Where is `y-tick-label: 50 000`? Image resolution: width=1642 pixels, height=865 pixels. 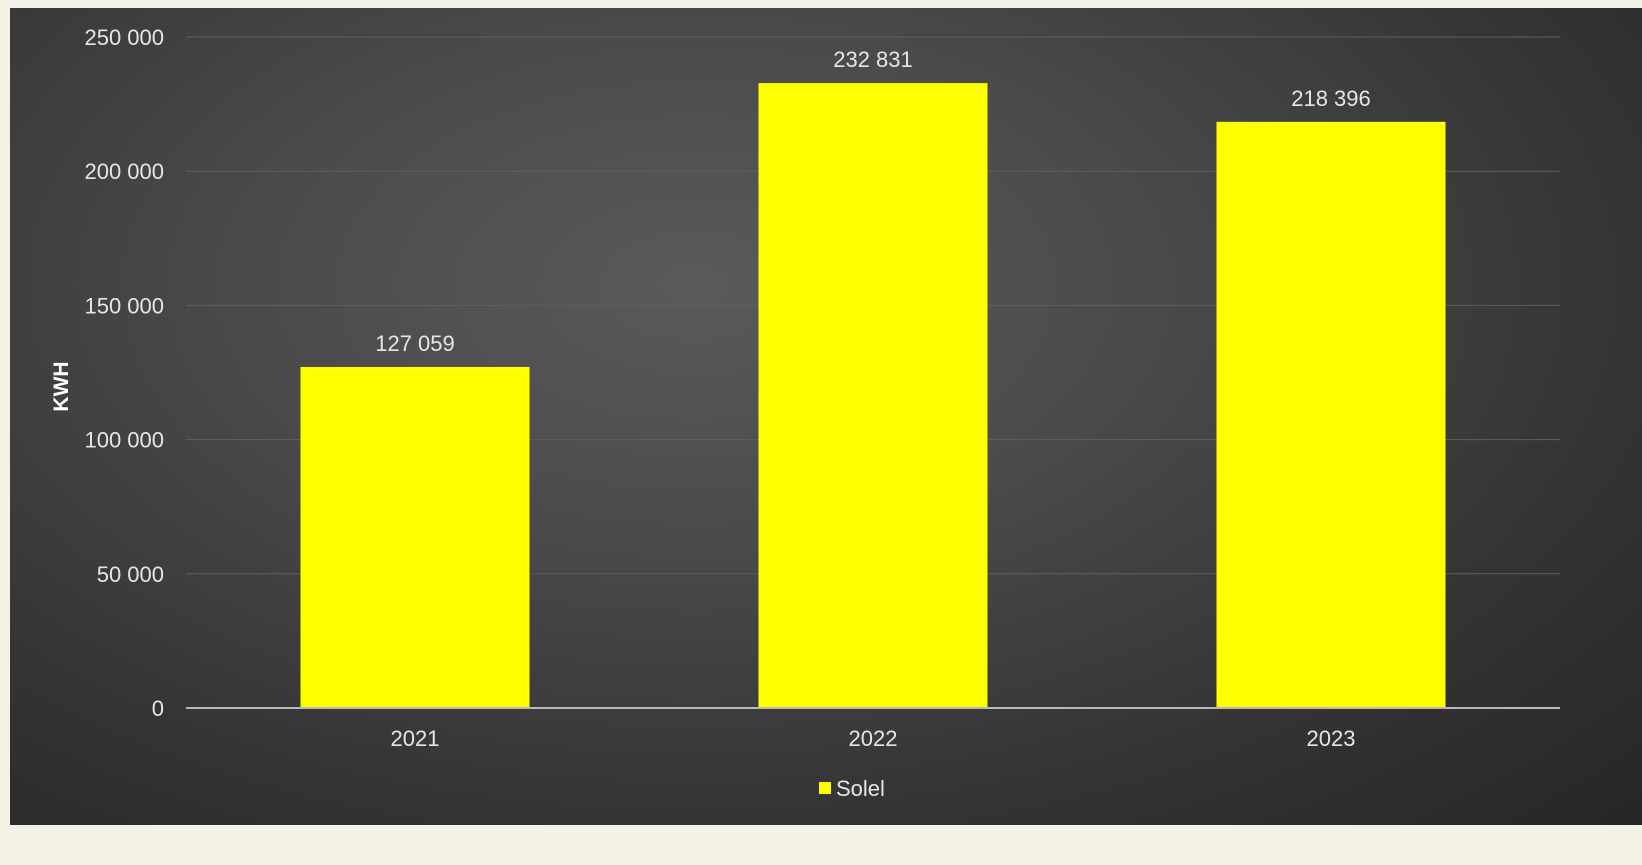
y-tick-label: 50 000 is located at coordinates (130, 574).